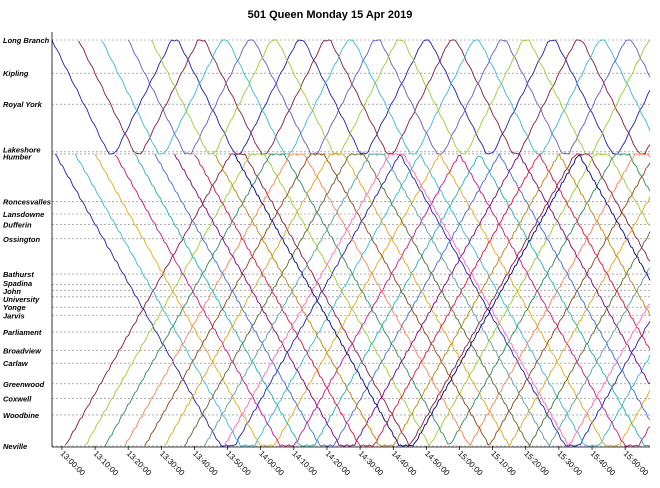  I want to click on x-tick-label: 15:40:00, so click(603, 463).